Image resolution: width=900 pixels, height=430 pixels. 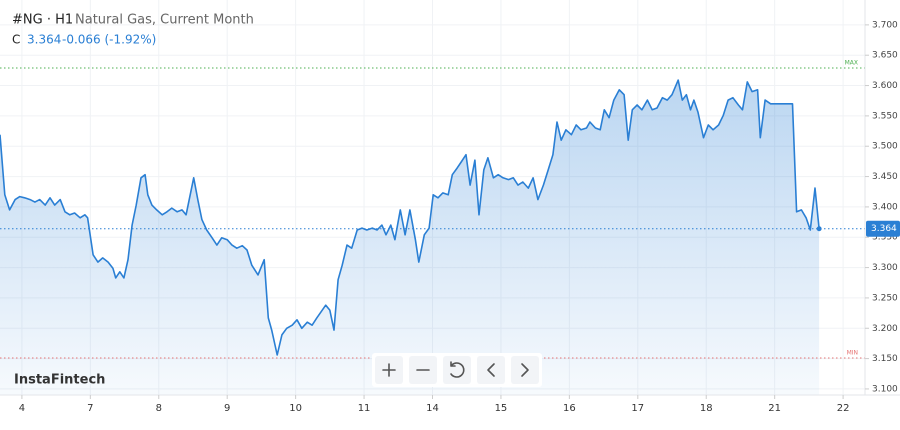 What do you see at coordinates (885, 147) in the screenshot?
I see `y-tick-label: 3.500` at bounding box center [885, 147].